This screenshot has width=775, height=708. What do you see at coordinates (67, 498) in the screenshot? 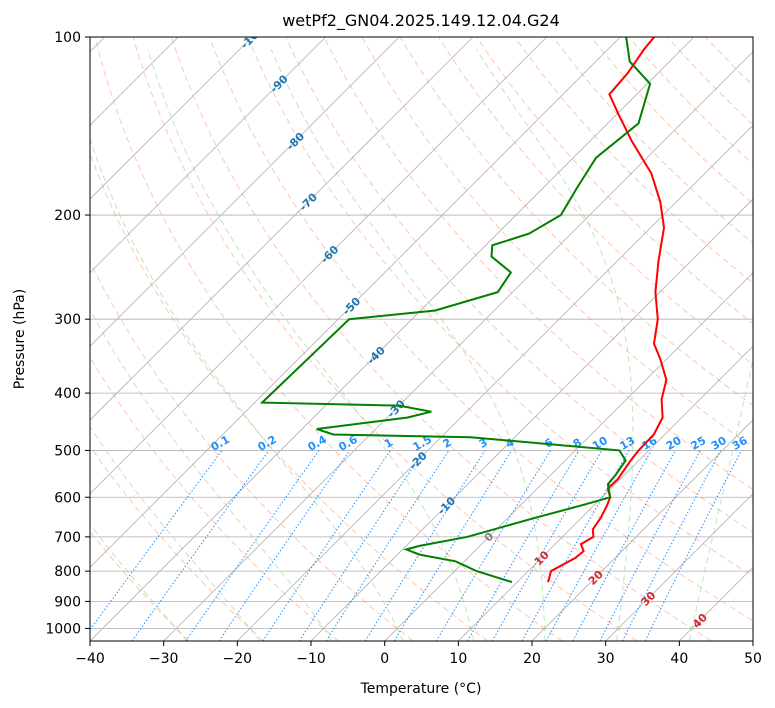
I see `y-tick-label: 600` at bounding box center [67, 498].